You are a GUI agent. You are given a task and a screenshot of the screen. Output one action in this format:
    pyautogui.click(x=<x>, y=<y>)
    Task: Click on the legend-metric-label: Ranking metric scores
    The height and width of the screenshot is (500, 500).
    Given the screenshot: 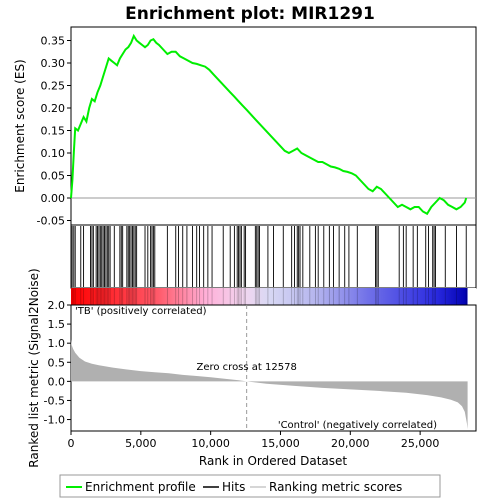 What is the action you would take?
    pyautogui.click(x=335, y=487)
    